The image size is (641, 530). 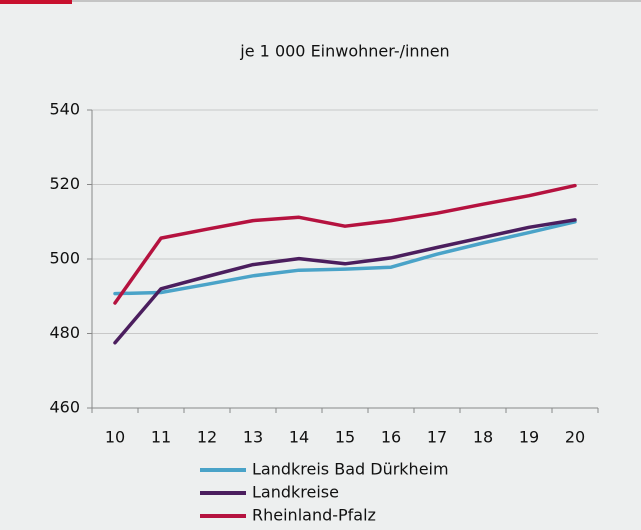 What do you see at coordinates (64, 183) in the screenshot?
I see `y-tick-label: 520` at bounding box center [64, 183].